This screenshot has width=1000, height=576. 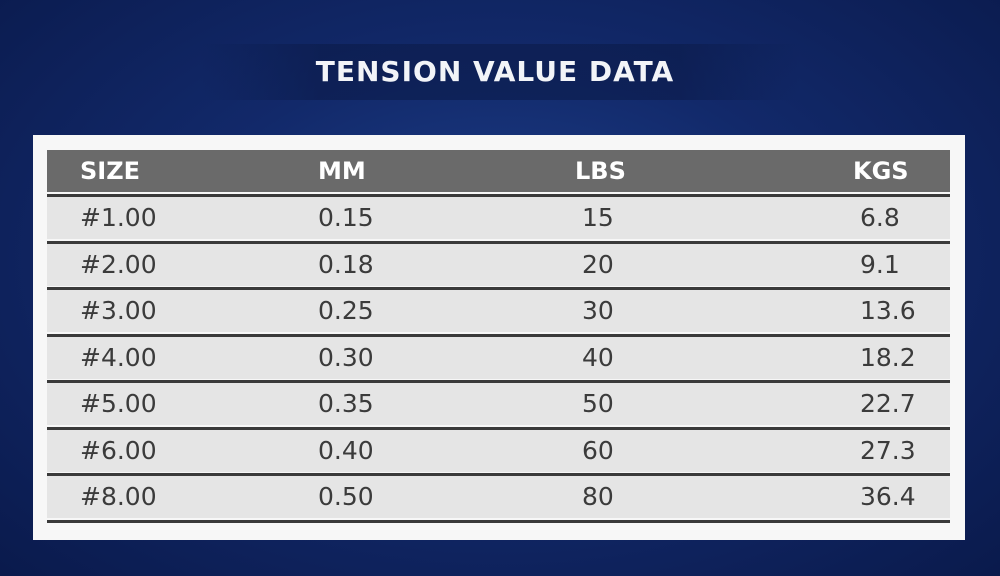 What do you see at coordinates (598, 403) in the screenshot?
I see `table-cell: 50` at bounding box center [598, 403].